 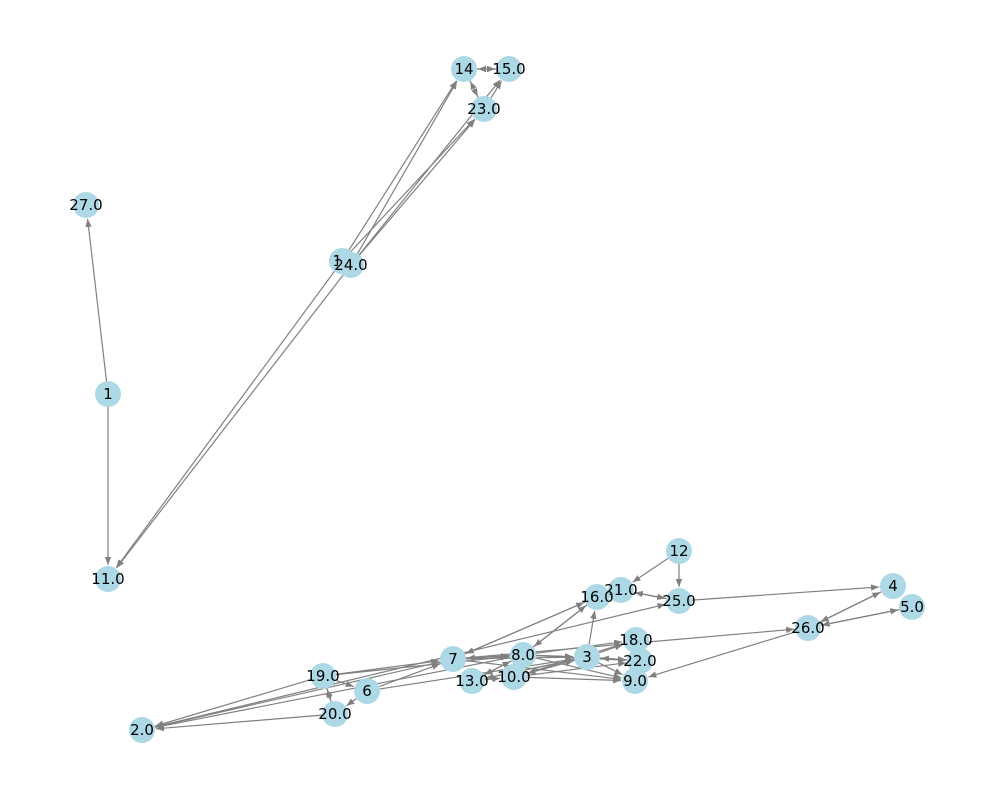 I want to click on node-23.0: 23.0, so click(x=484, y=109).